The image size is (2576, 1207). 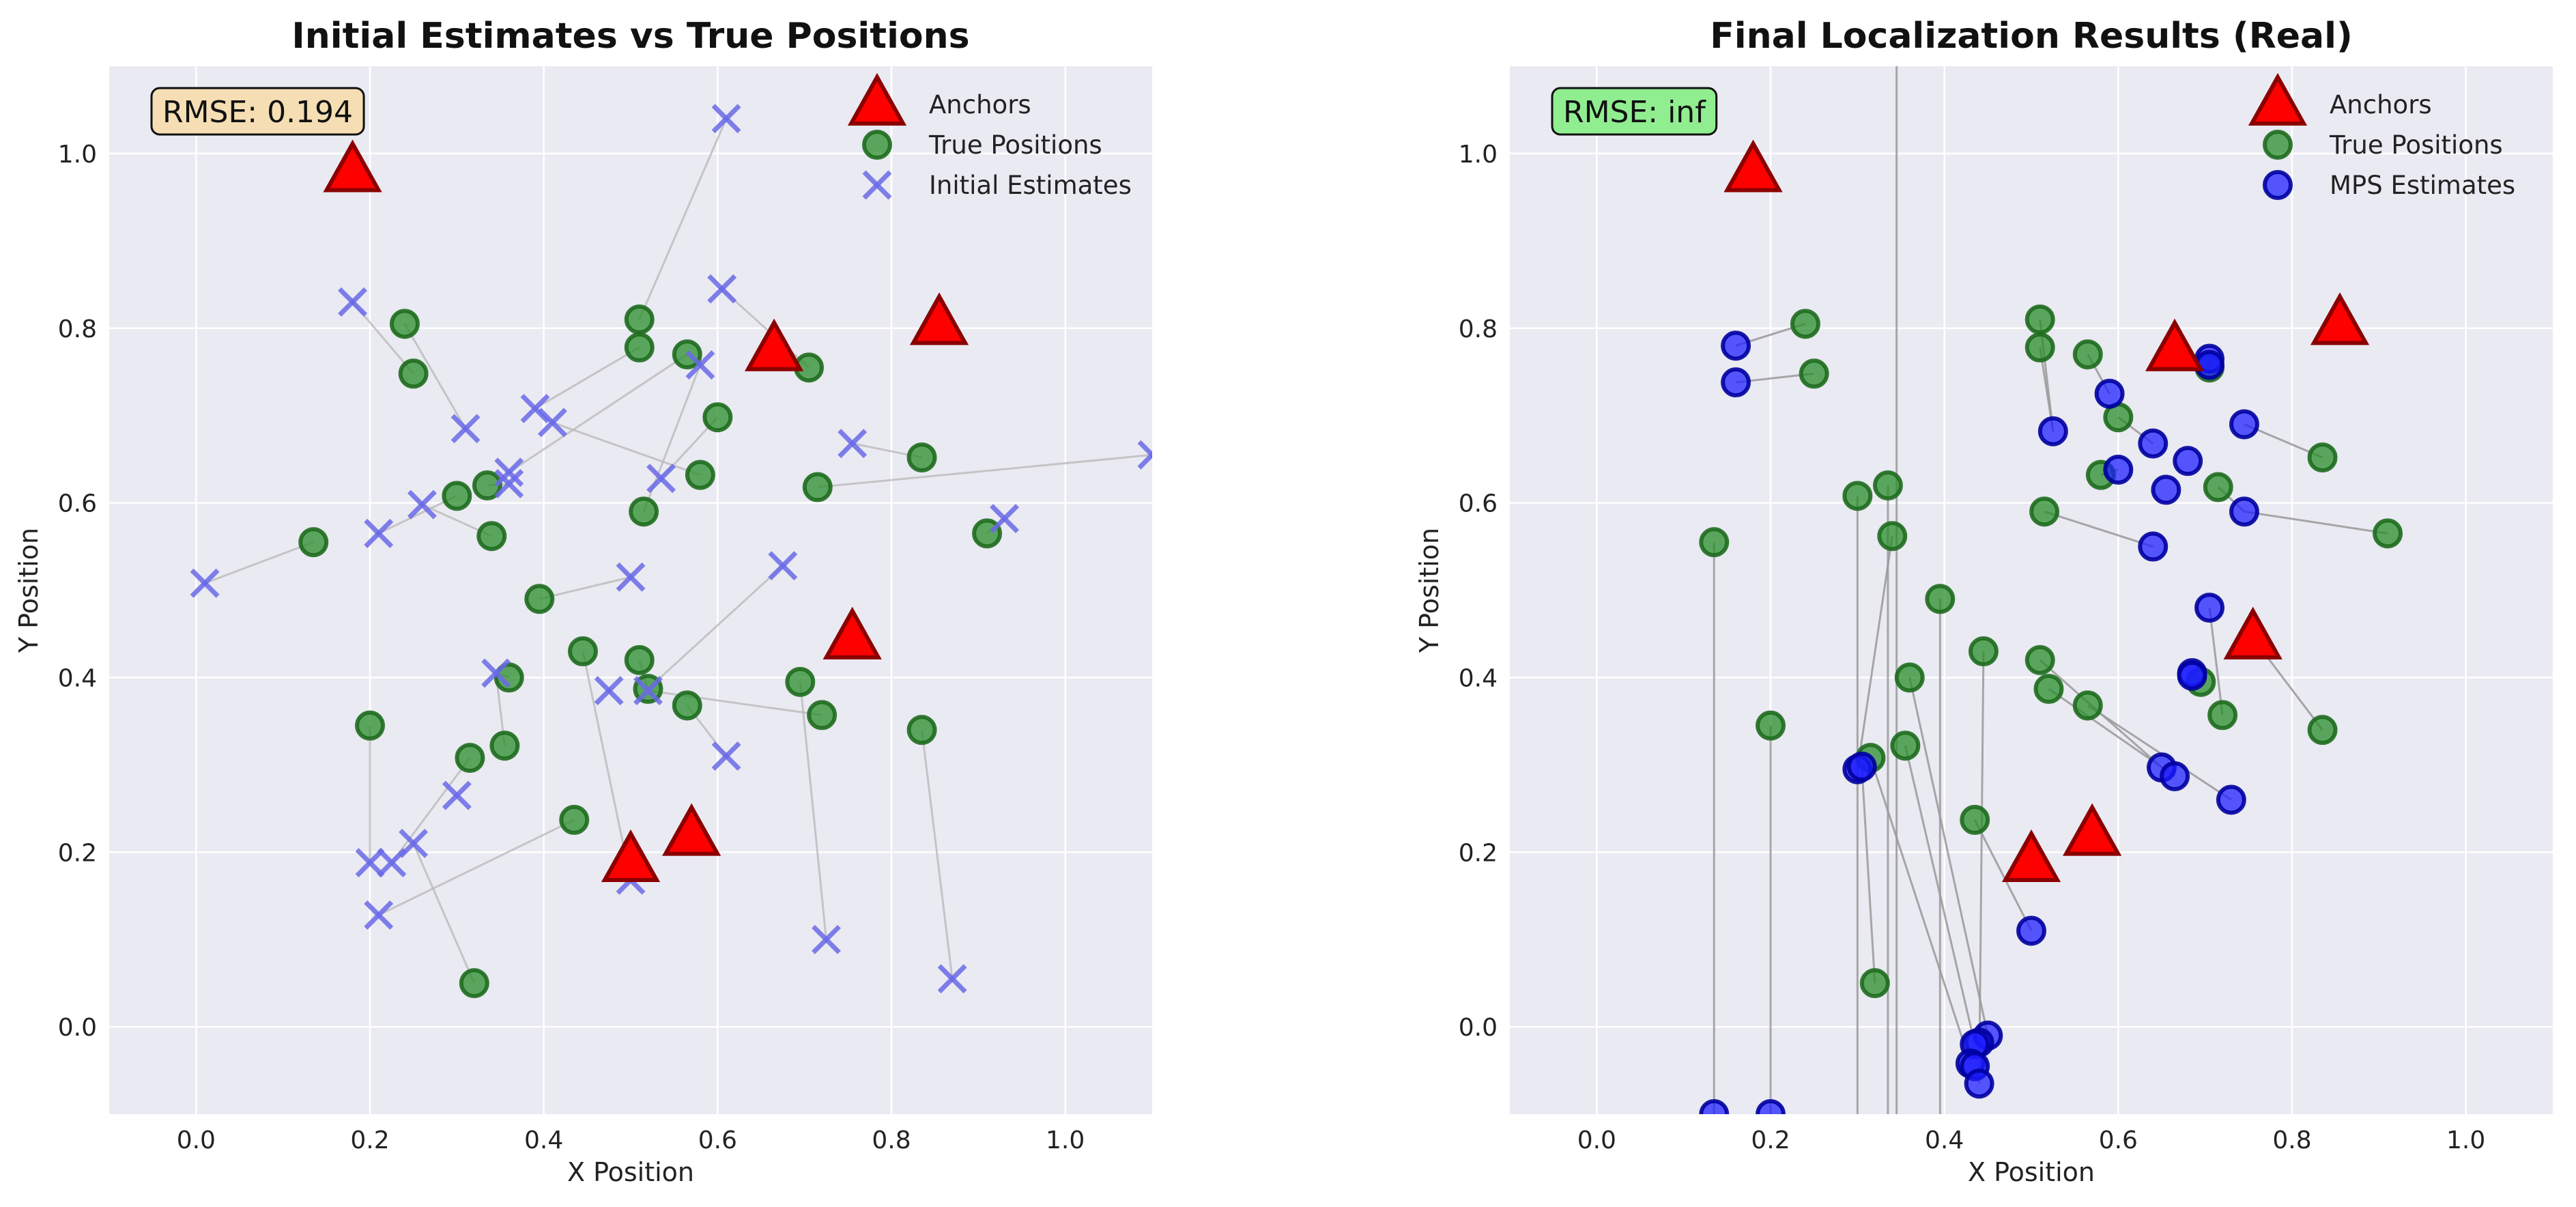 I want to click on p2-y-tick-label: 0.6, so click(x=1478, y=504).